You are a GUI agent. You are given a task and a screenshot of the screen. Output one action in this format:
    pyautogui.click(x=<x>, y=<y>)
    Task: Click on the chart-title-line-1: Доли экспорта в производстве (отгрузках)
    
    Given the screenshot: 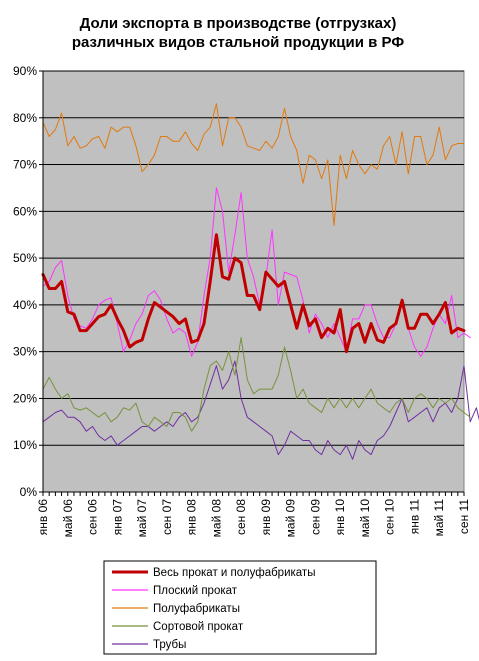 What is the action you would take?
    pyautogui.click(x=238, y=23)
    